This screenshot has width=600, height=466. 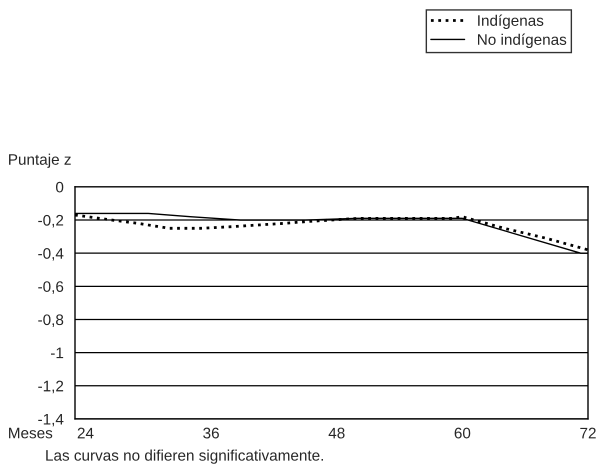 What do you see at coordinates (60, 187) in the screenshot?
I see `y-tick-label: 0` at bounding box center [60, 187].